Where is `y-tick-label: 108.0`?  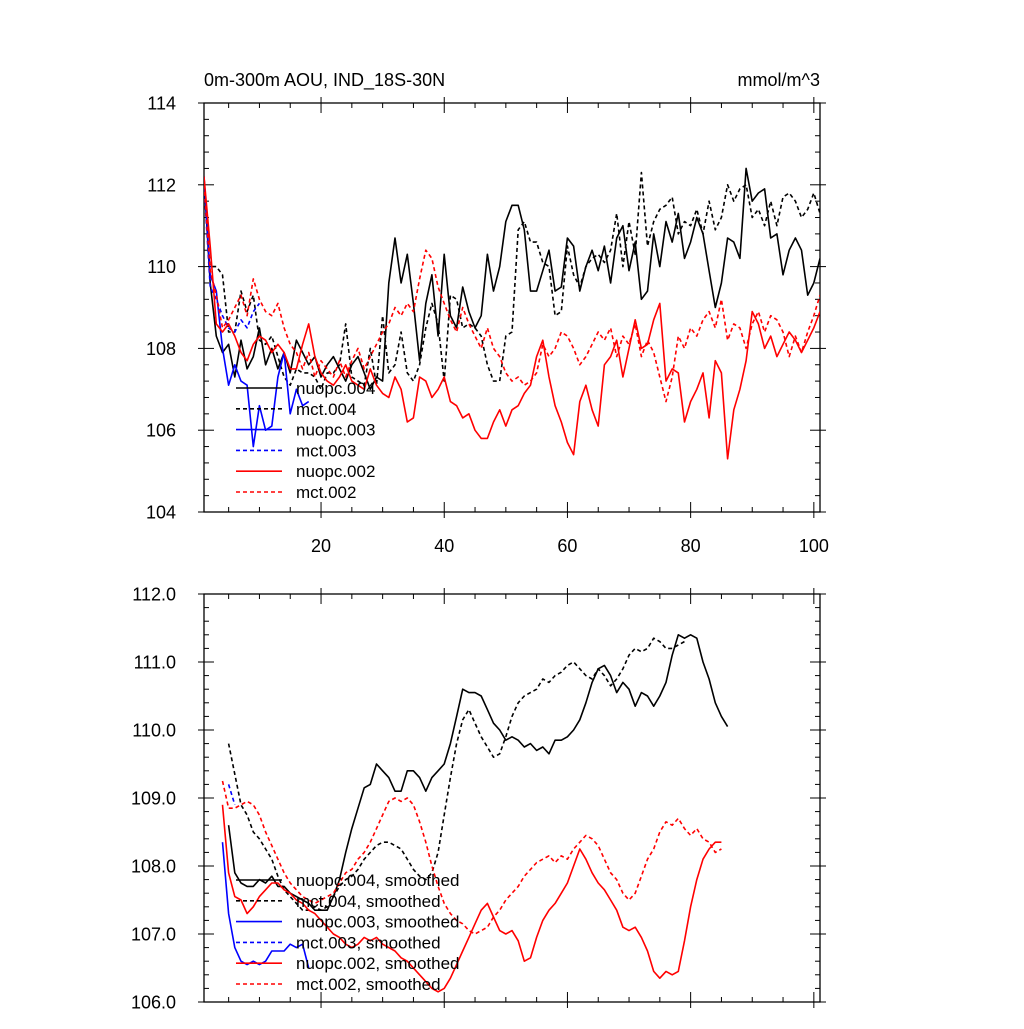 y-tick-label: 108.0 is located at coordinates (153, 867).